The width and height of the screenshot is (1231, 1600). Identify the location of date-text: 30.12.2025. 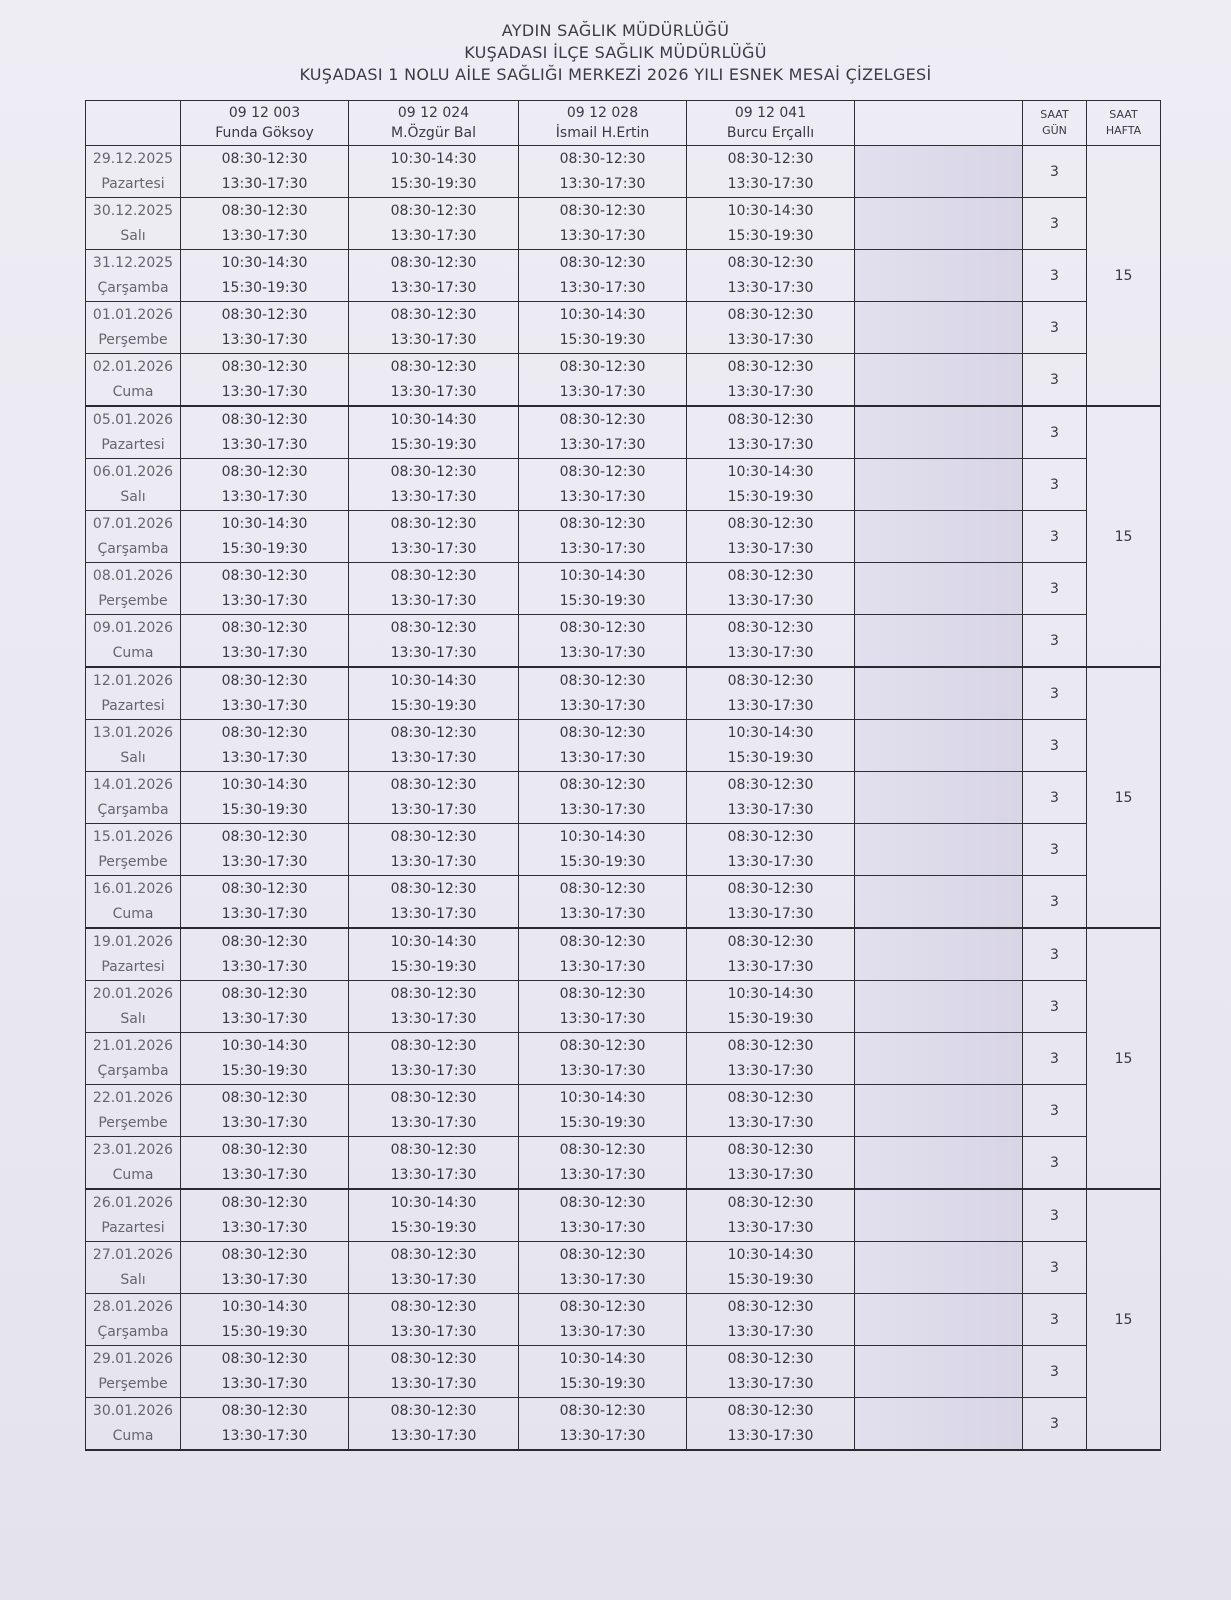
(133, 210).